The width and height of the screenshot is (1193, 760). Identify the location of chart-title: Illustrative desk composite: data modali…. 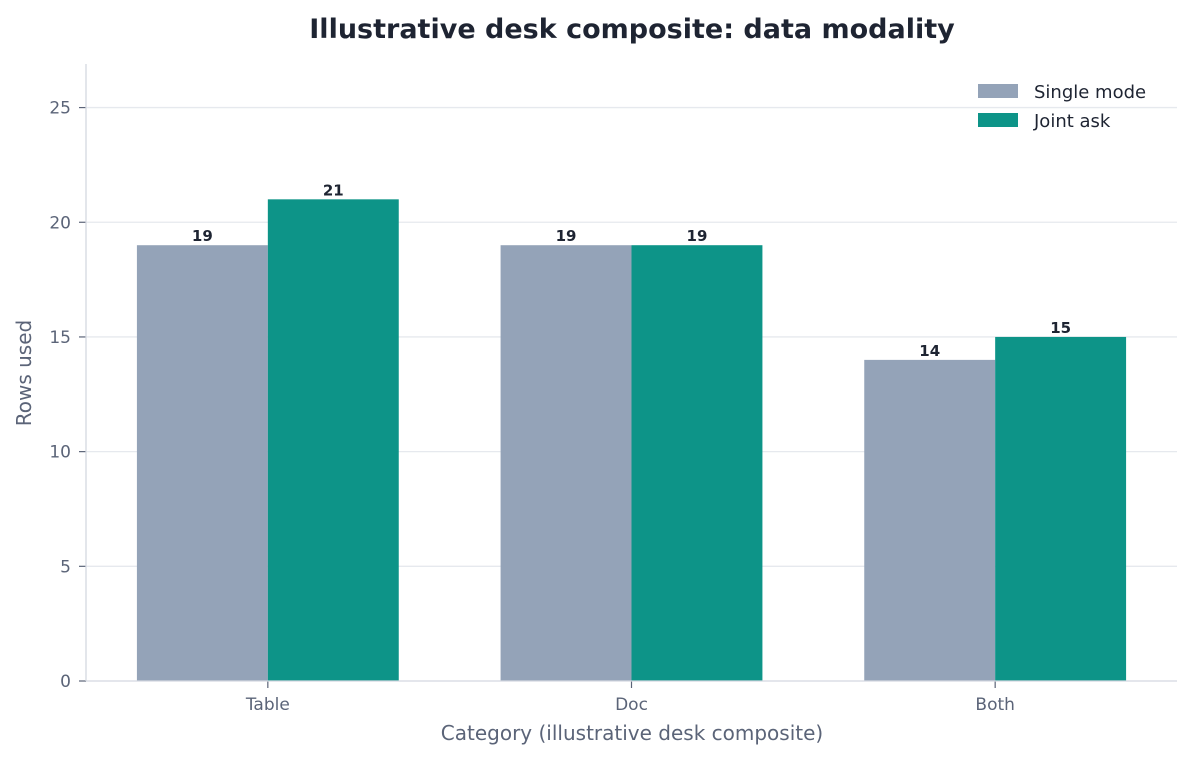
(632, 29).